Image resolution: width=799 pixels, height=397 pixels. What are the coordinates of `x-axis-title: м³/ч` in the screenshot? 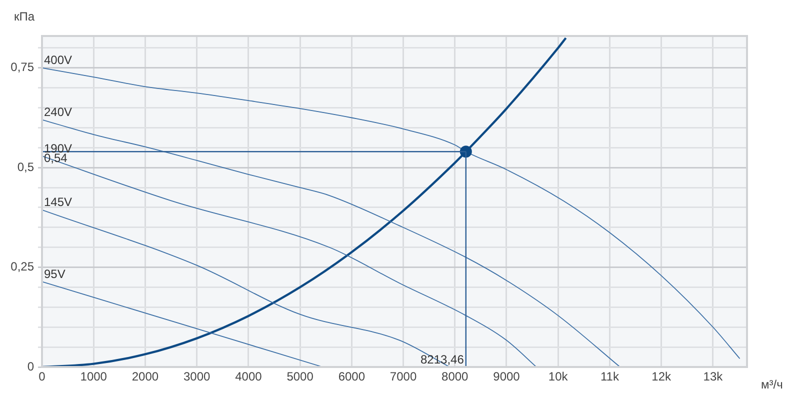 It's located at (772, 384).